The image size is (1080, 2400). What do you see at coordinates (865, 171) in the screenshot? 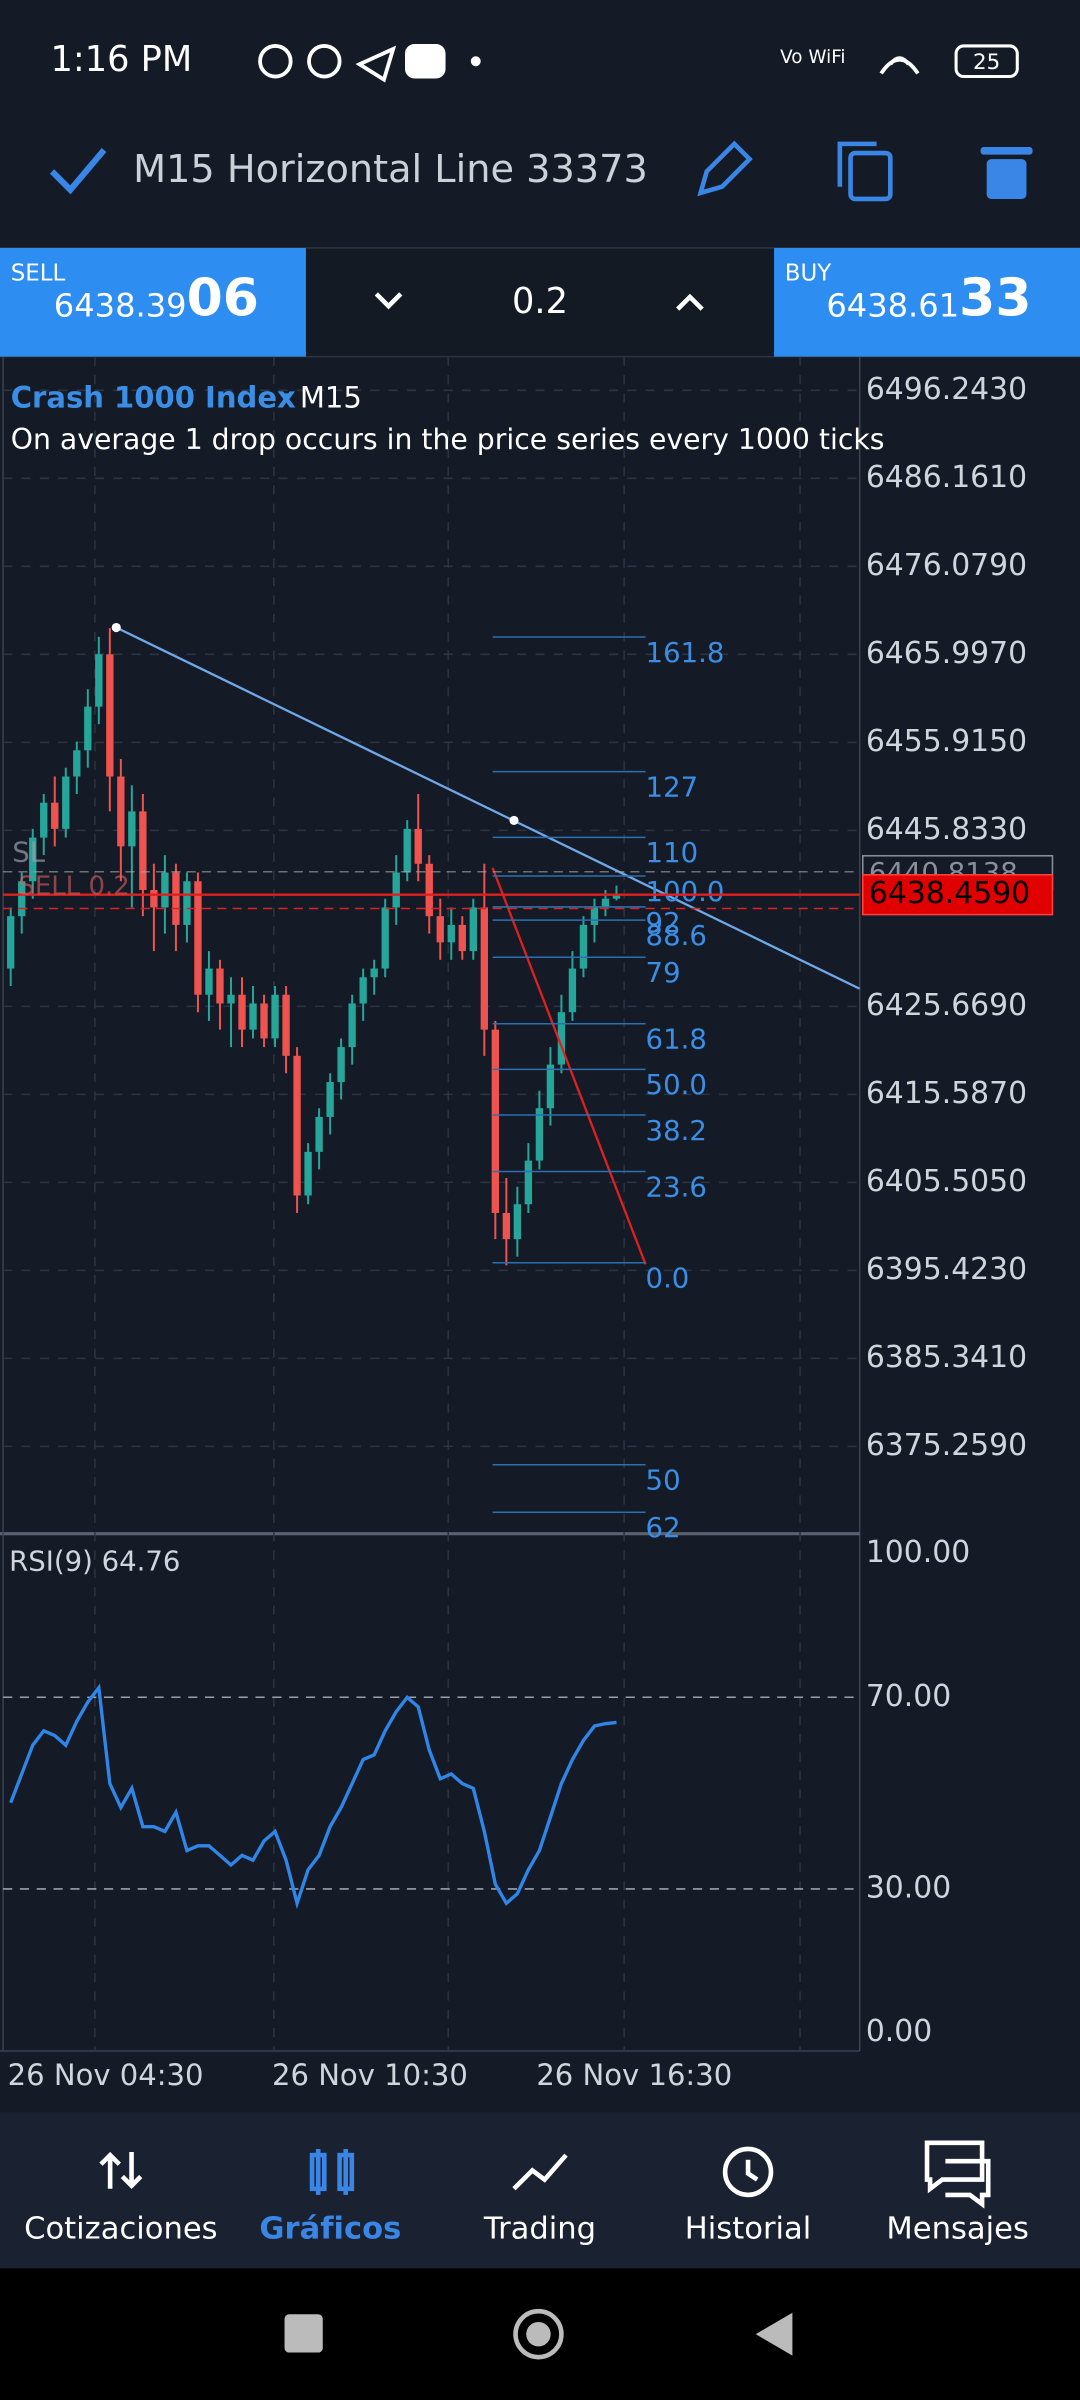
I see `copy-button` at bounding box center [865, 171].